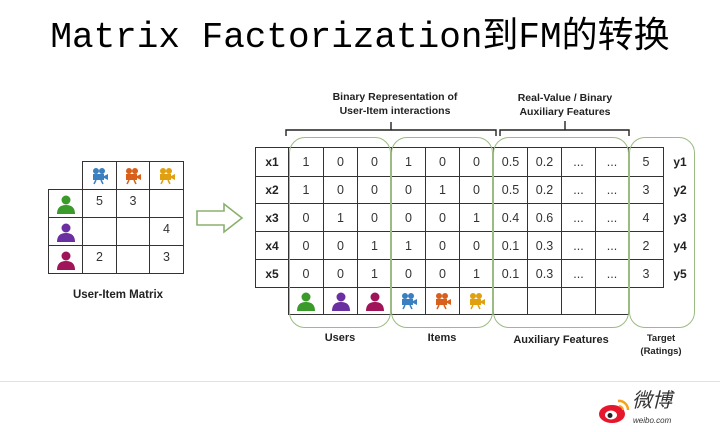  I want to click on target-caption: Target (Ratings), so click(661, 345).